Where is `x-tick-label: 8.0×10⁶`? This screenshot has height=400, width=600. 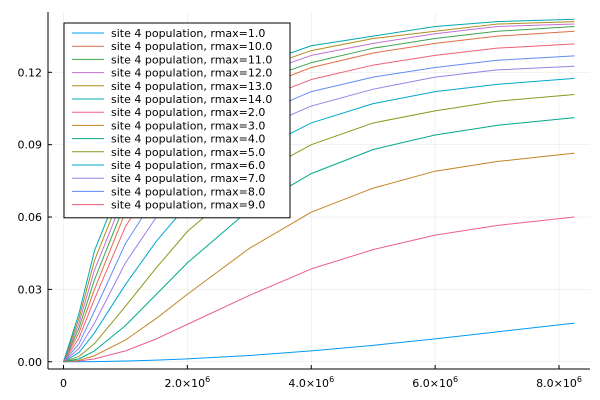
x-tick-label: 8.0×10⁶ is located at coordinates (559, 382).